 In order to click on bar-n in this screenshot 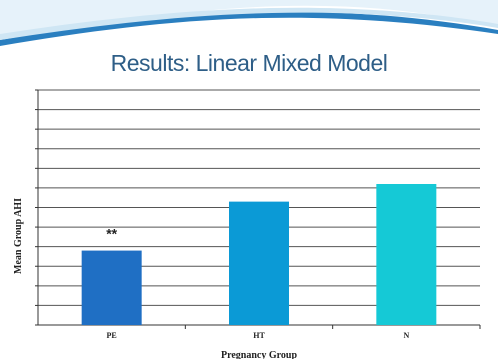, I will do `click(406, 254)`.